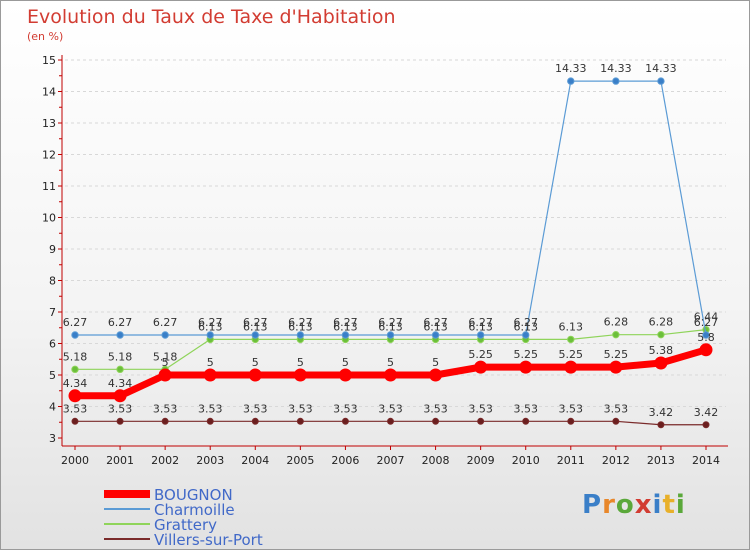 The image size is (750, 550). I want to click on x-tick-label: 2009, so click(481, 460).